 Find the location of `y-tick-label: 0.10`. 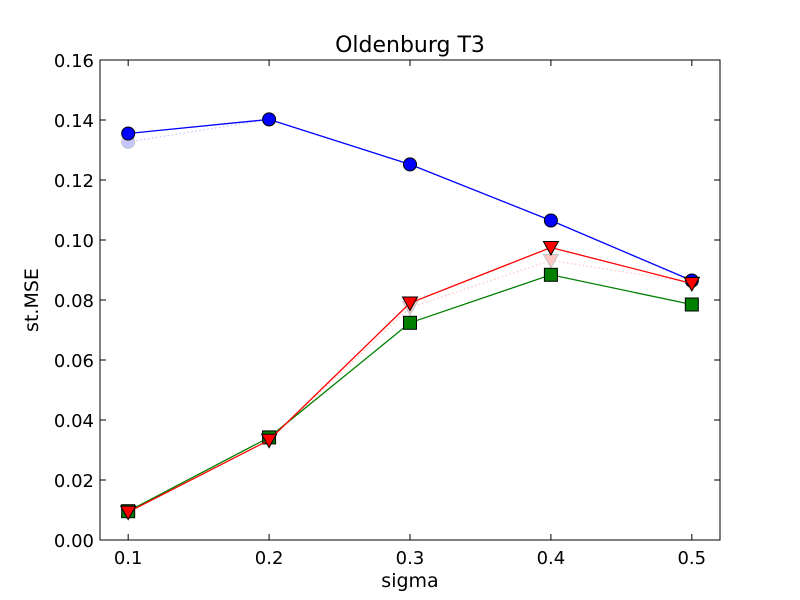

y-tick-label: 0.10 is located at coordinates (74, 241).